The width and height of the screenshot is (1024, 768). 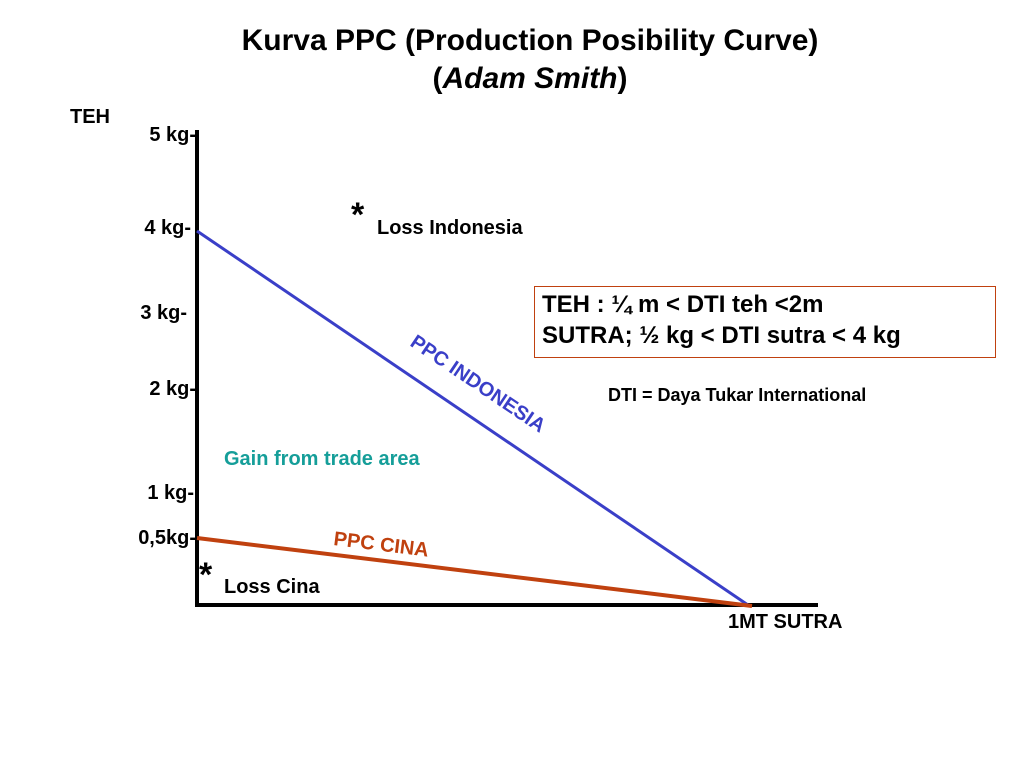 What do you see at coordinates (437, 78) in the screenshot?
I see `title-paren-open: (` at bounding box center [437, 78].